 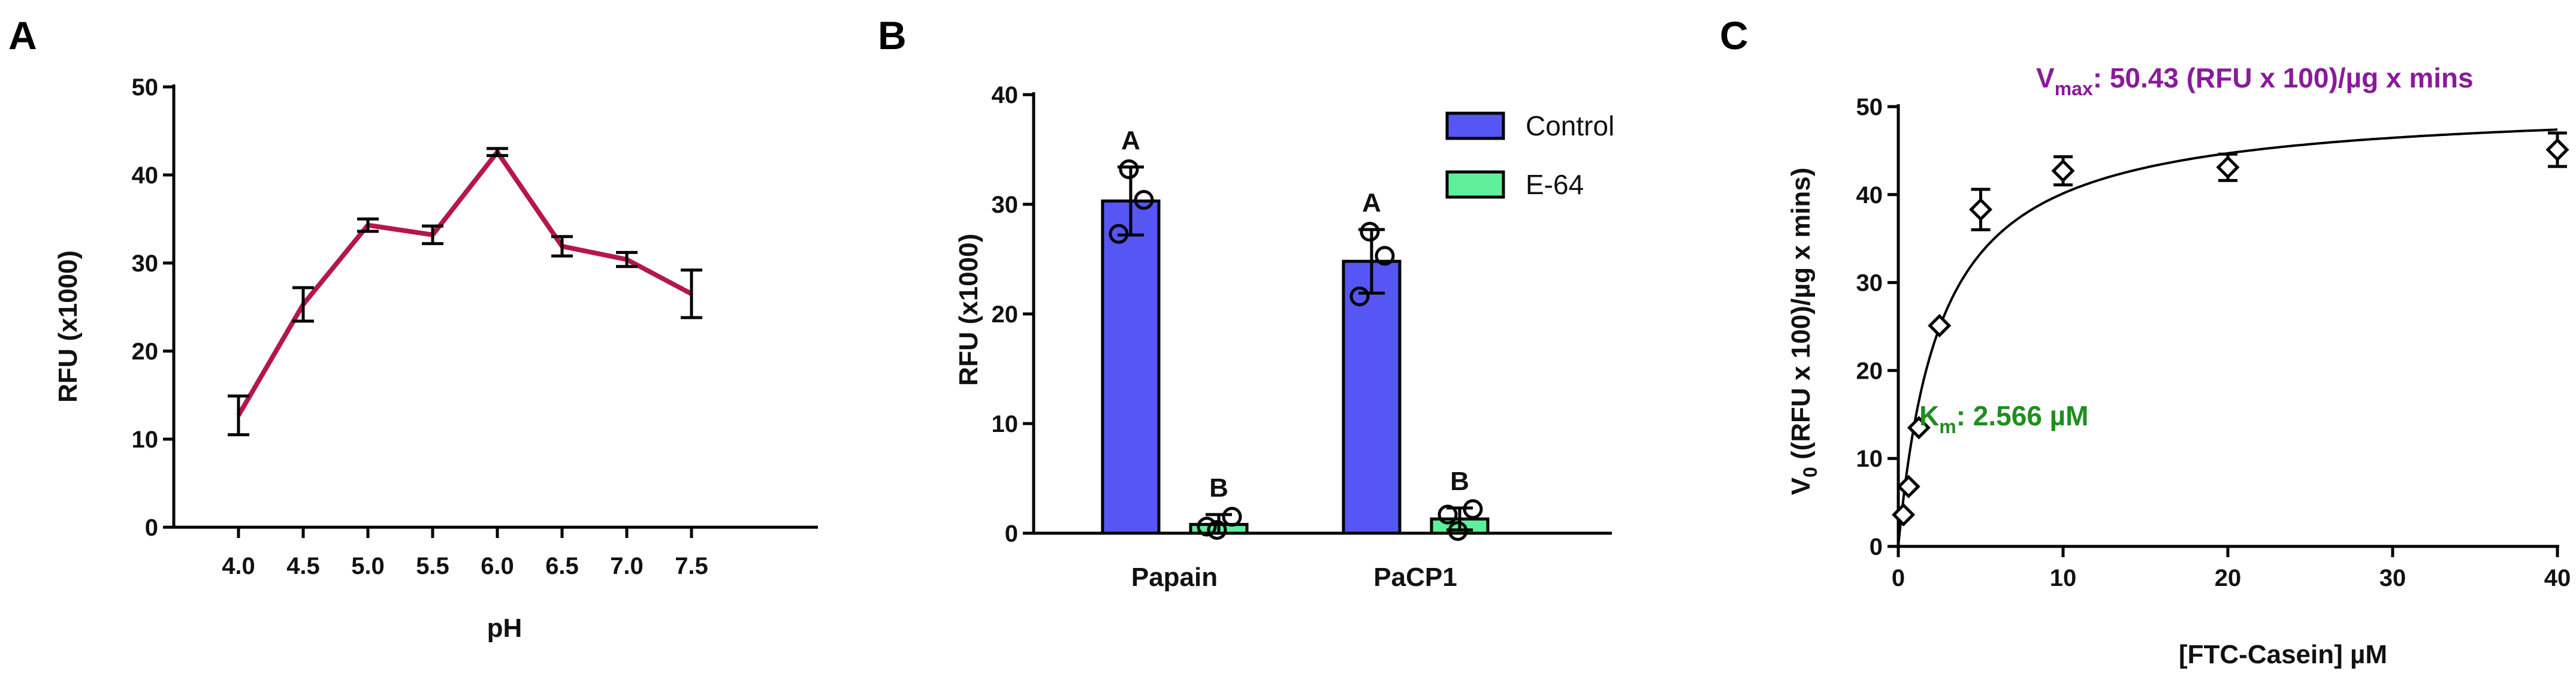 I want to click on panel-a-y-axis-title: RFU (x1000), so click(x=68, y=326).